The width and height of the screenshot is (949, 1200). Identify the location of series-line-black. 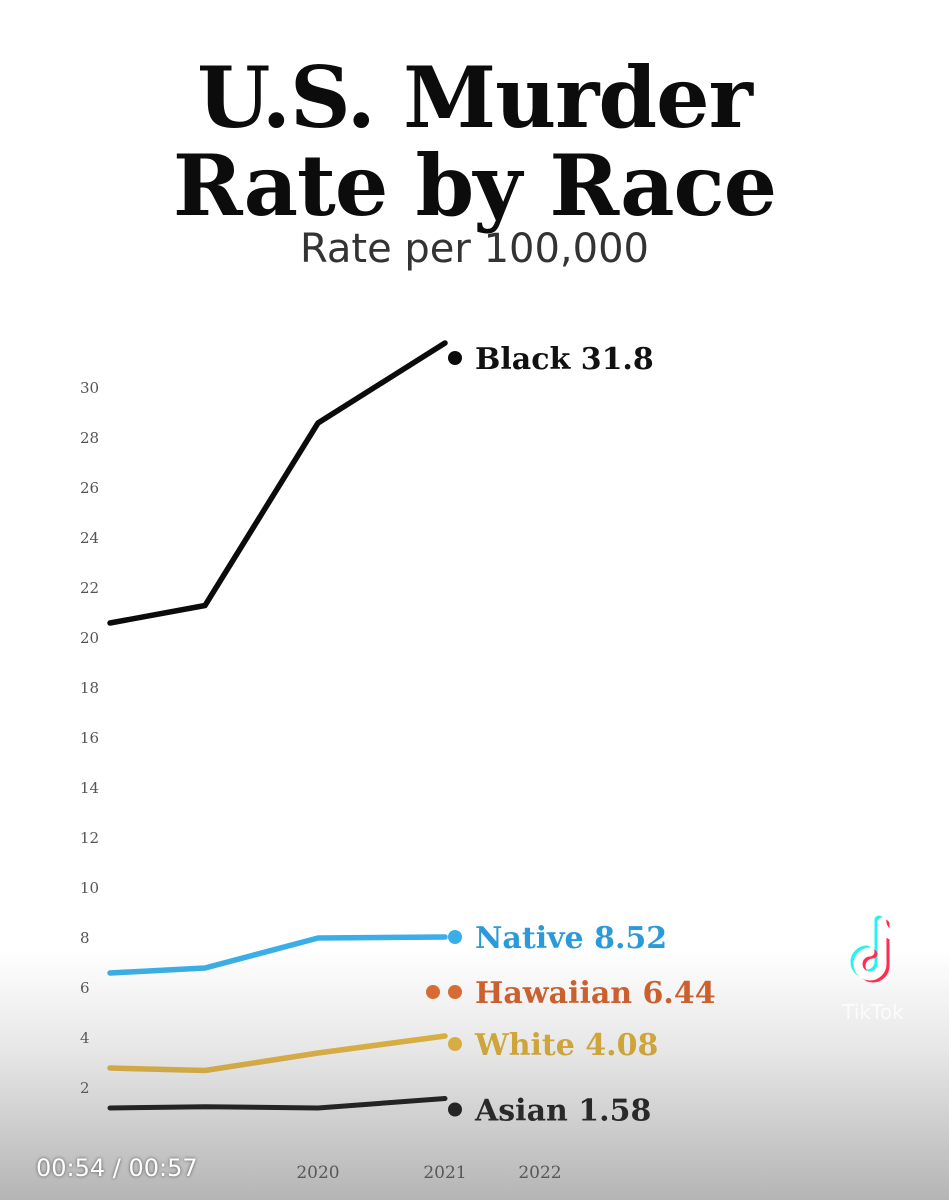
(277, 483).